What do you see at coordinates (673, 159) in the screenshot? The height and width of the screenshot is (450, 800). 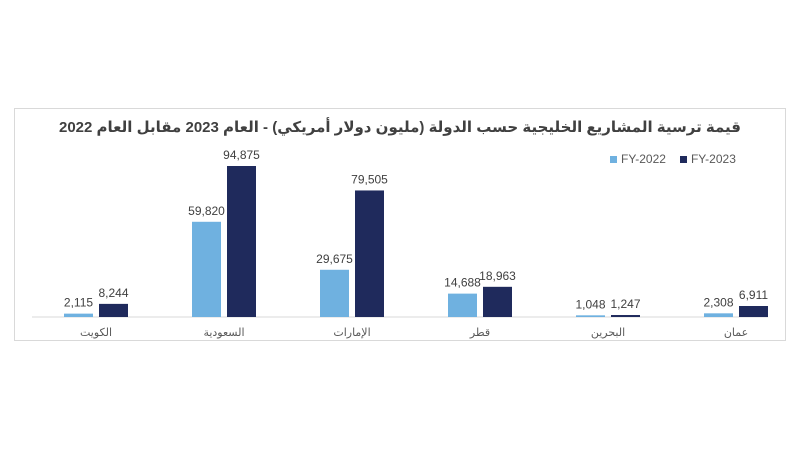 I see `chart-legend: FY-2022 FY-2023` at bounding box center [673, 159].